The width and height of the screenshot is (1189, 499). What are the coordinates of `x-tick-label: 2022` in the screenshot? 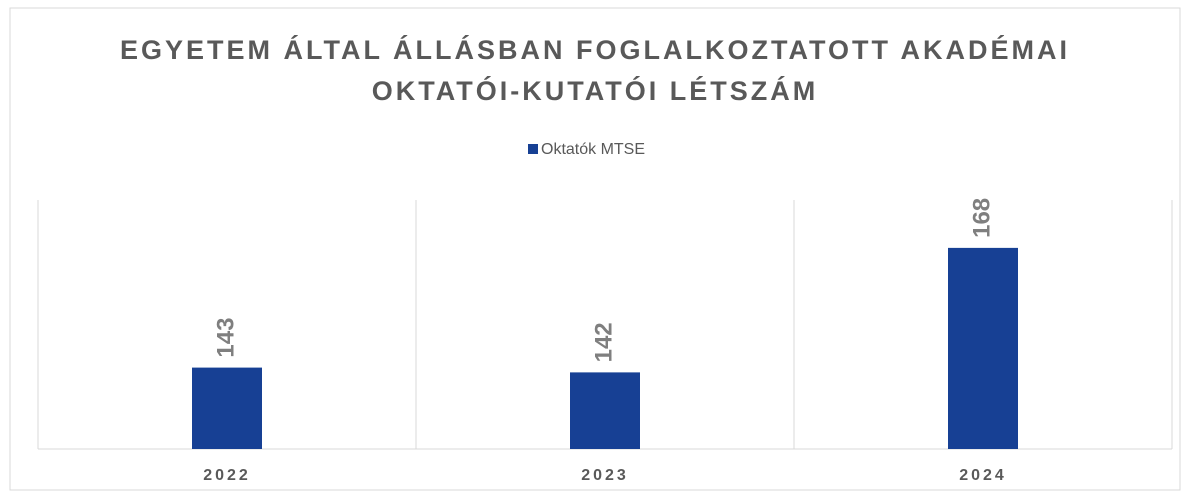 It's located at (227, 475).